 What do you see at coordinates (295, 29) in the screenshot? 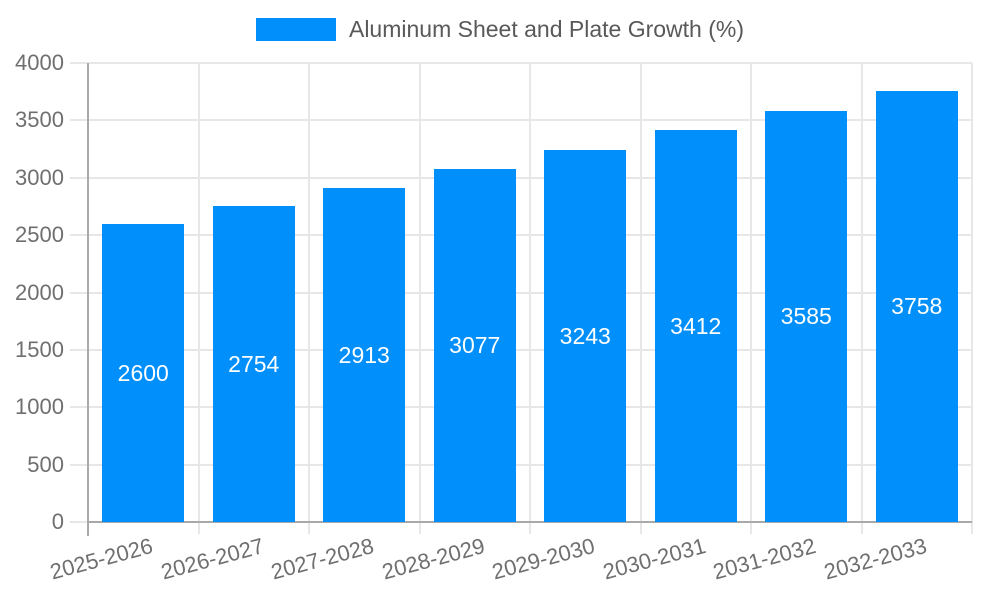
I see `legend-swatch` at bounding box center [295, 29].